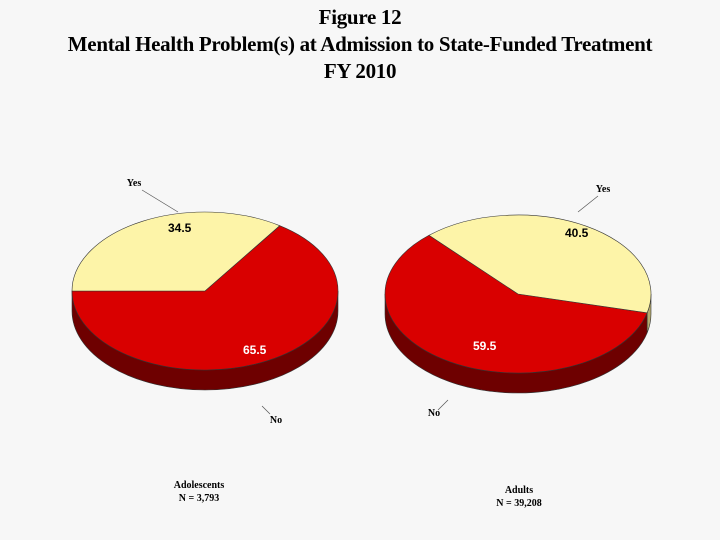  Describe the element at coordinates (360, 71) in the screenshot. I see `chart-subtitle: FY 2010` at that location.